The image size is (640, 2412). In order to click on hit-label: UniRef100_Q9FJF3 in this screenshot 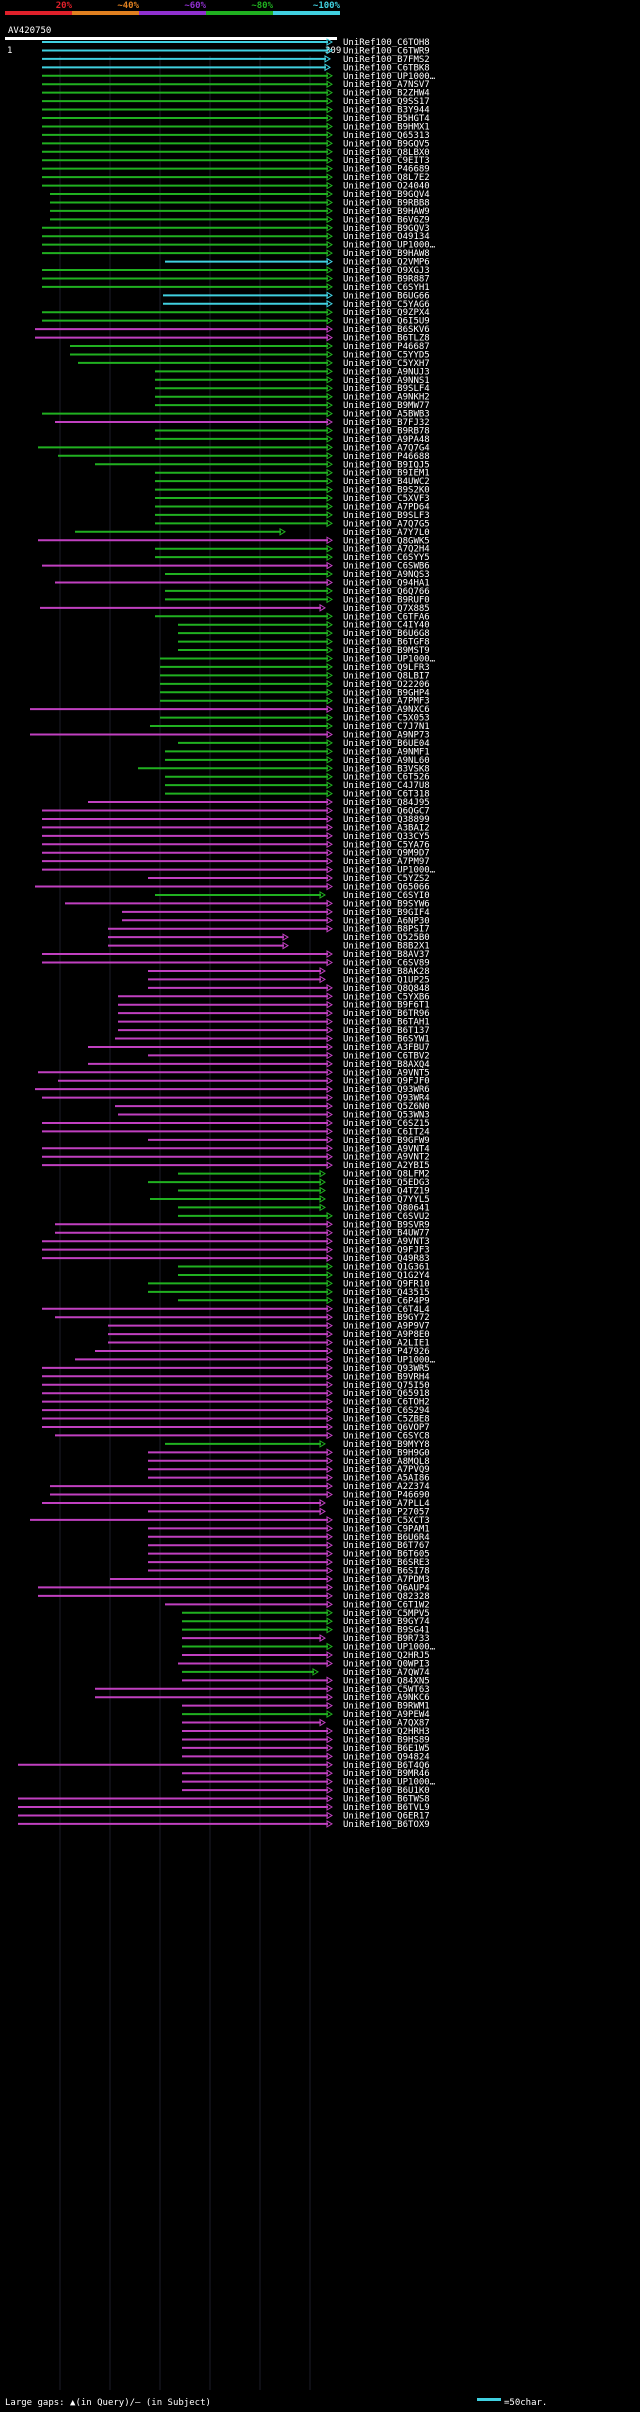, I will do `click(386, 1251)`.